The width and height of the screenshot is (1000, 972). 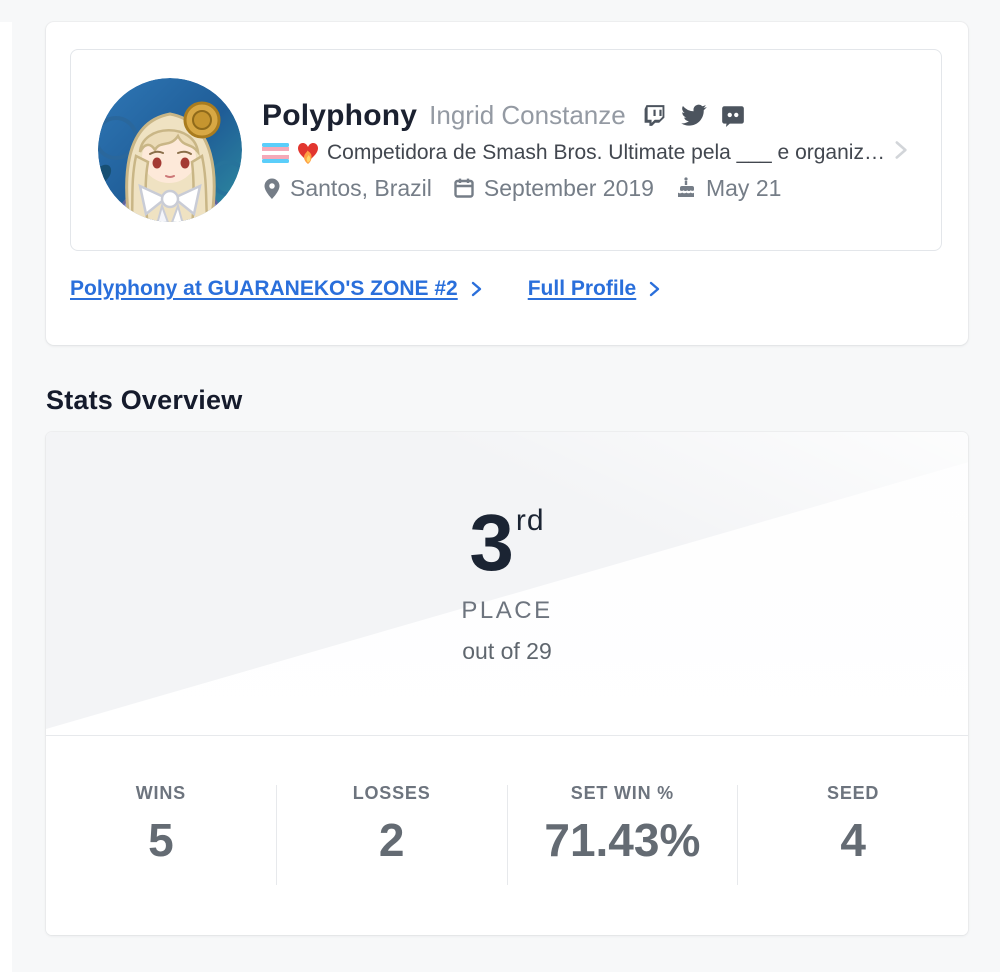 What do you see at coordinates (654, 115) in the screenshot?
I see `twitch-icon` at bounding box center [654, 115].